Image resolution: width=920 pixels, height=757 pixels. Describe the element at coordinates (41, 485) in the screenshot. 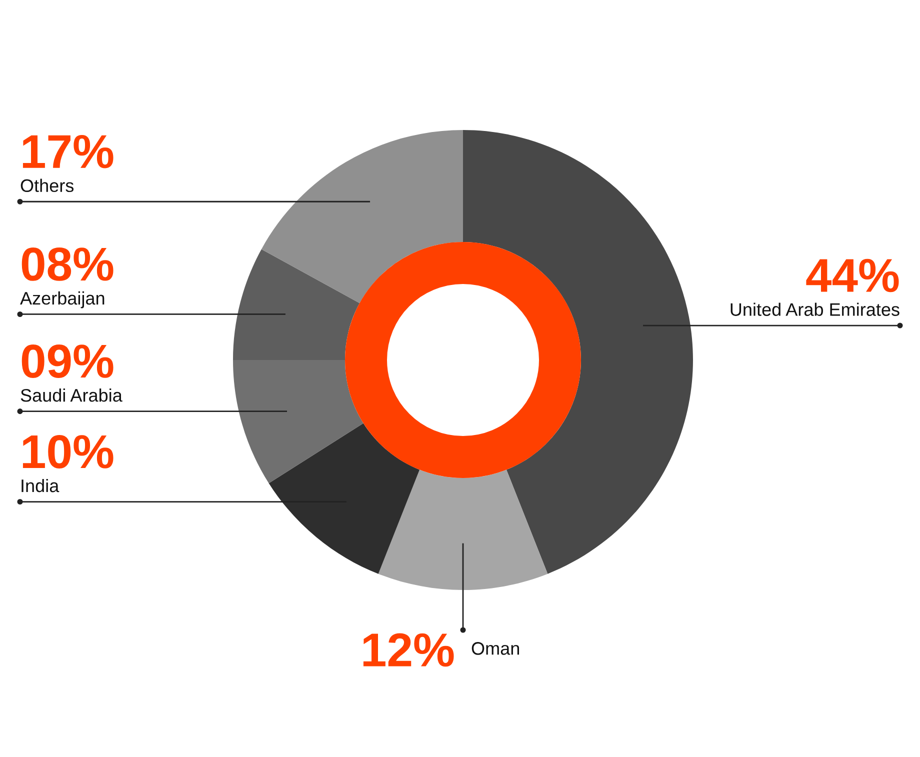

I see `slice-label: India` at that location.